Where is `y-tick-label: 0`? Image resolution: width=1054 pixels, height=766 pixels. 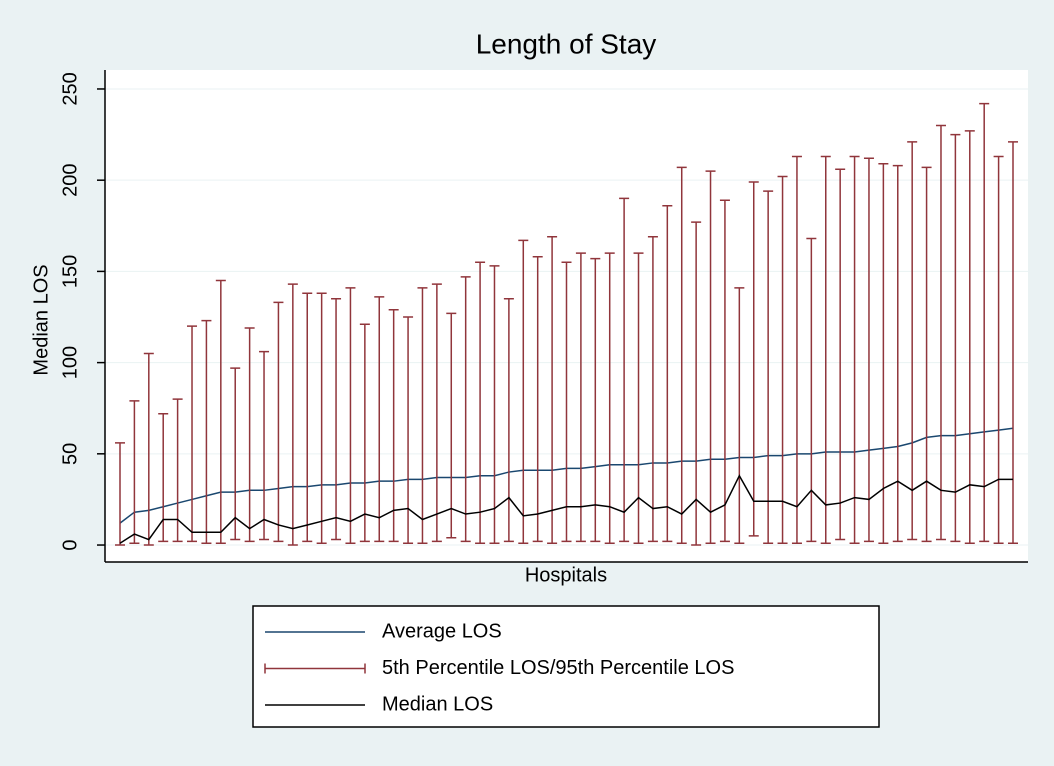
y-tick-label: 0 is located at coordinates (70, 544).